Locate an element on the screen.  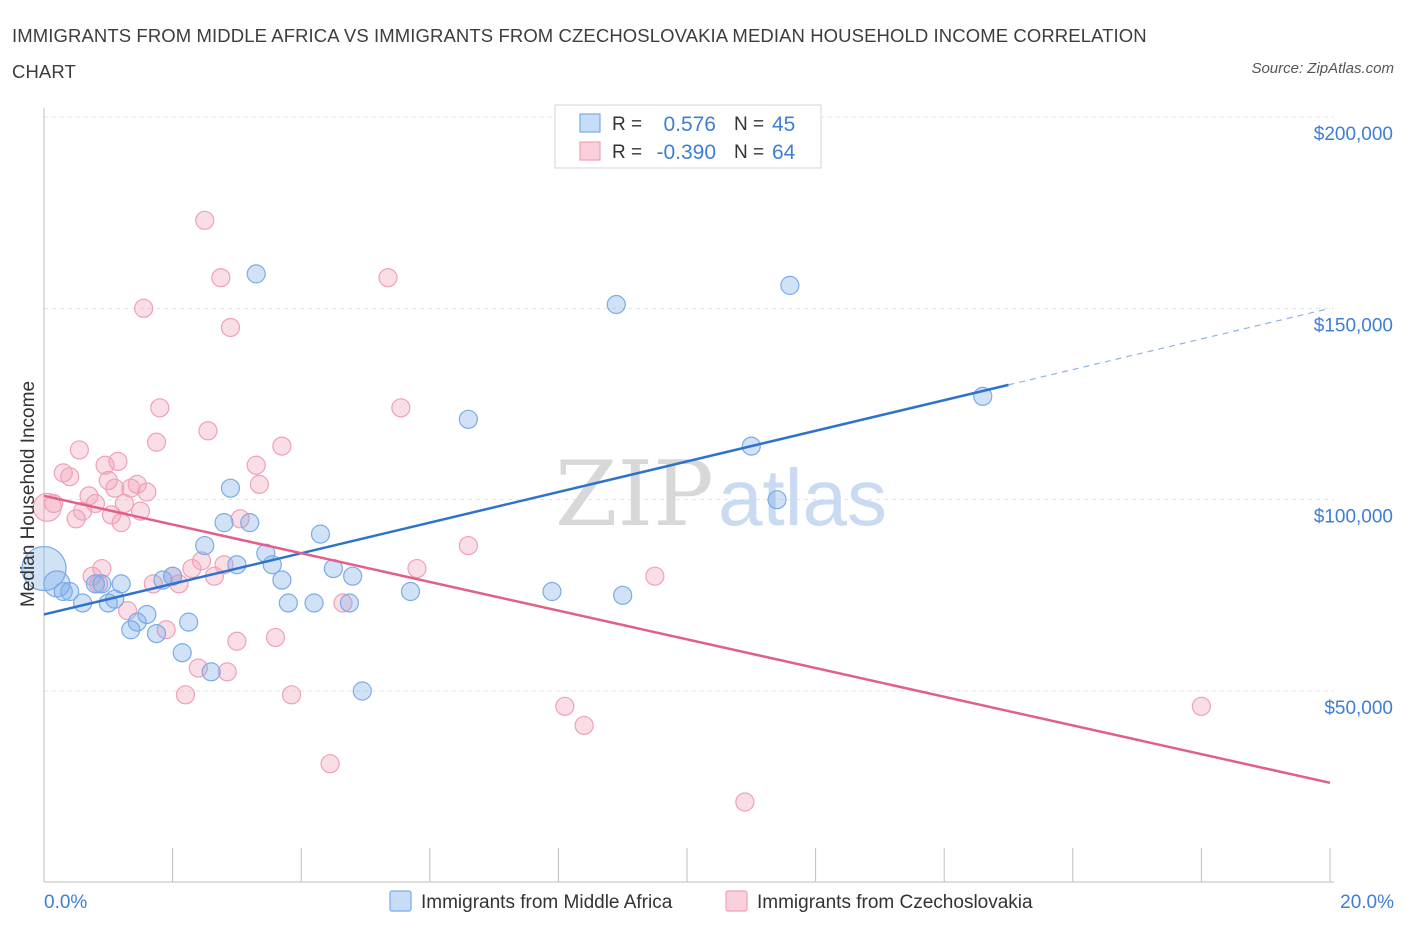
watermark-zip: ZIP is located at coordinates (634, 494).